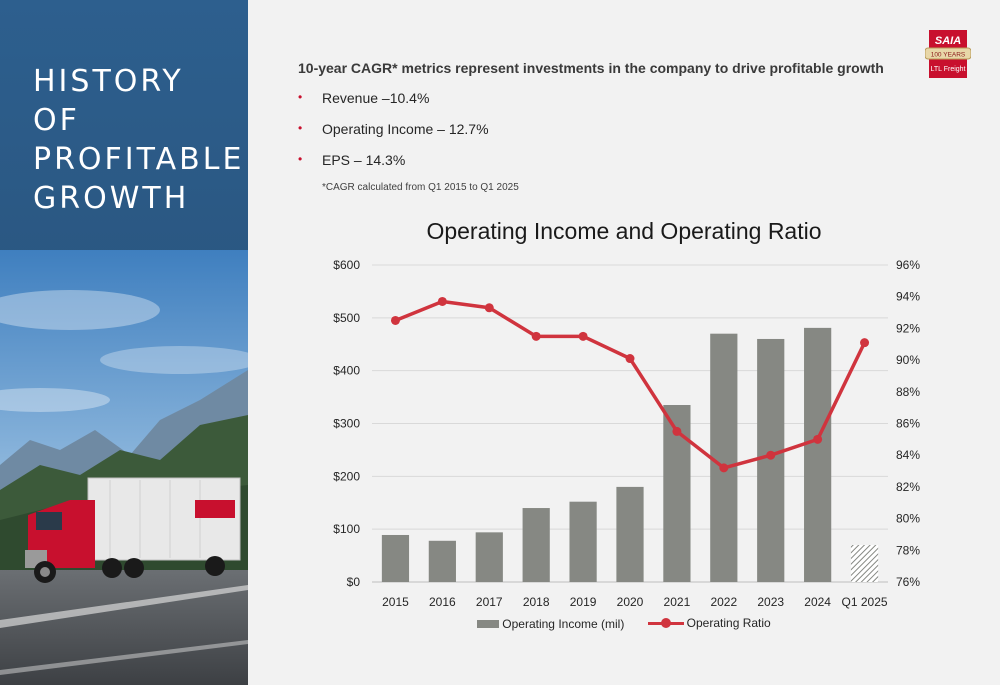  I want to click on x-tick-label: 2022, so click(723, 602).